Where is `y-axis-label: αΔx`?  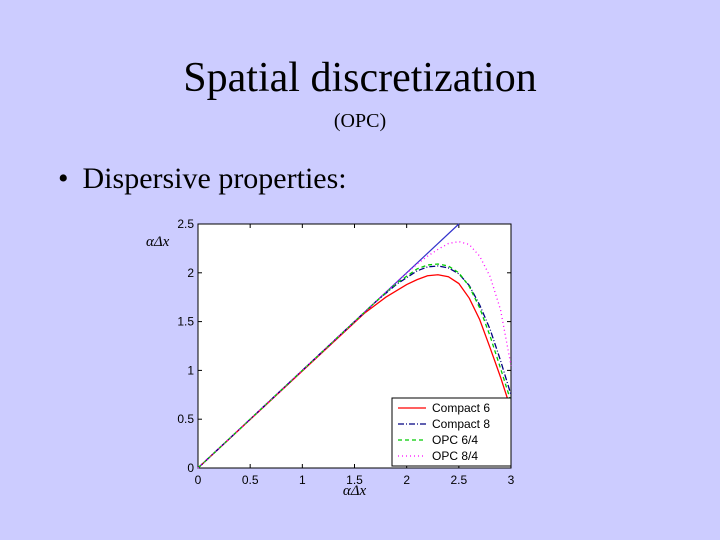 y-axis-label: αΔx is located at coordinates (158, 242).